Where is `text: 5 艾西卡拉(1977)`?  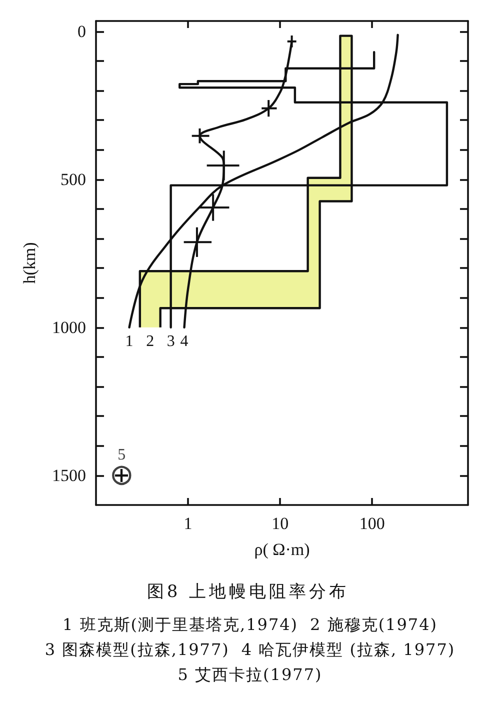
text: 5 艾西卡拉(1977) is located at coordinates (250, 675).